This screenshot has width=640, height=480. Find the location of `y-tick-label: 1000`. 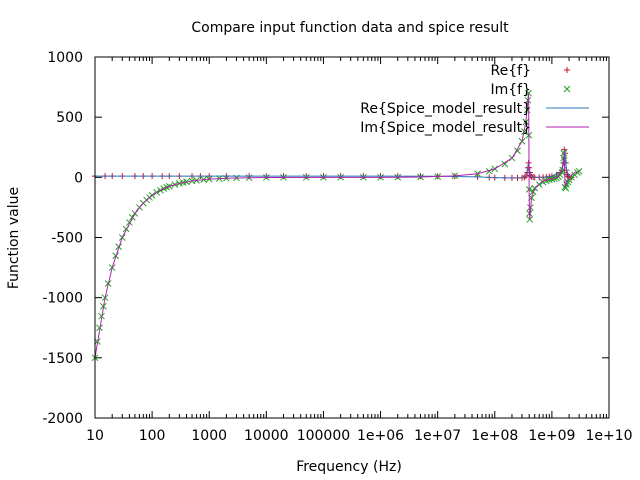

y-tick-label: 1000 is located at coordinates (65, 58).